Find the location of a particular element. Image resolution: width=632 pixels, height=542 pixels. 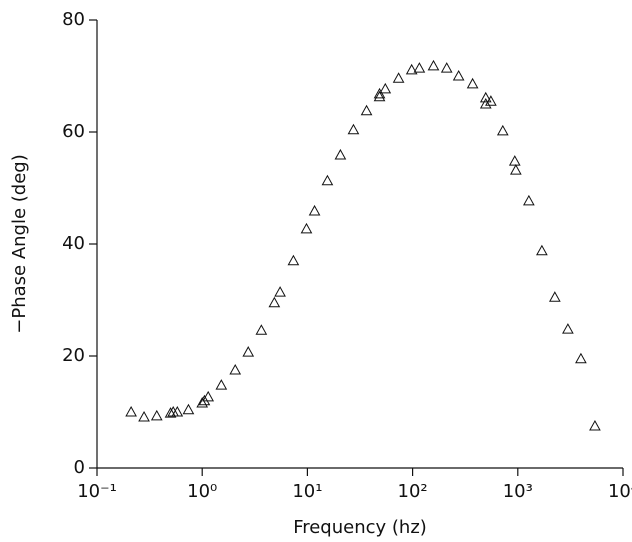

x-tick-label: 10² is located at coordinates (413, 491).